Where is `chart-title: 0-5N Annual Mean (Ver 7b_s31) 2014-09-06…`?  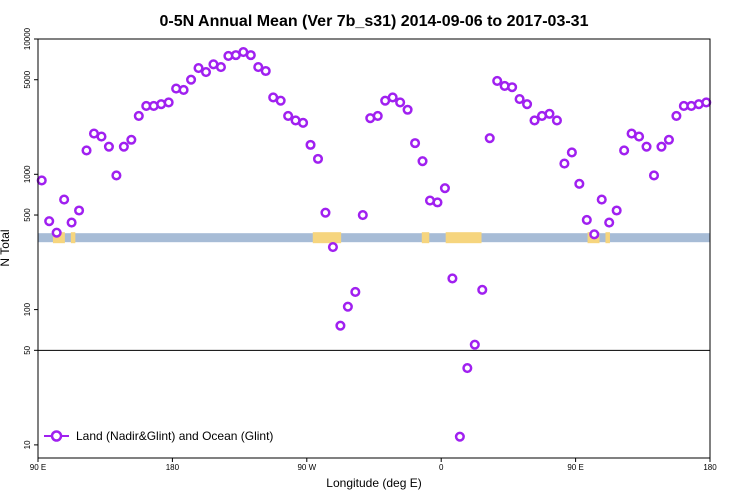
chart-title: 0-5N Annual Mean (Ver 7b_s31) 2014-09-06… is located at coordinates (374, 21).